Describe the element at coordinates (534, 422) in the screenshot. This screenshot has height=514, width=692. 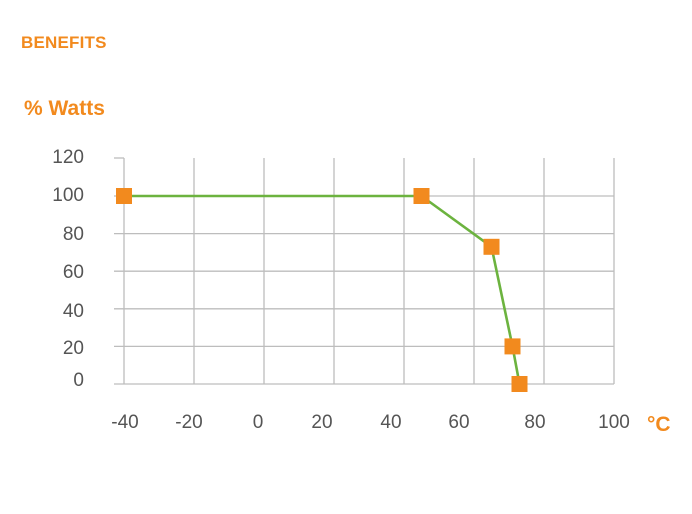
I see `x-tick-label-6: 80` at that location.